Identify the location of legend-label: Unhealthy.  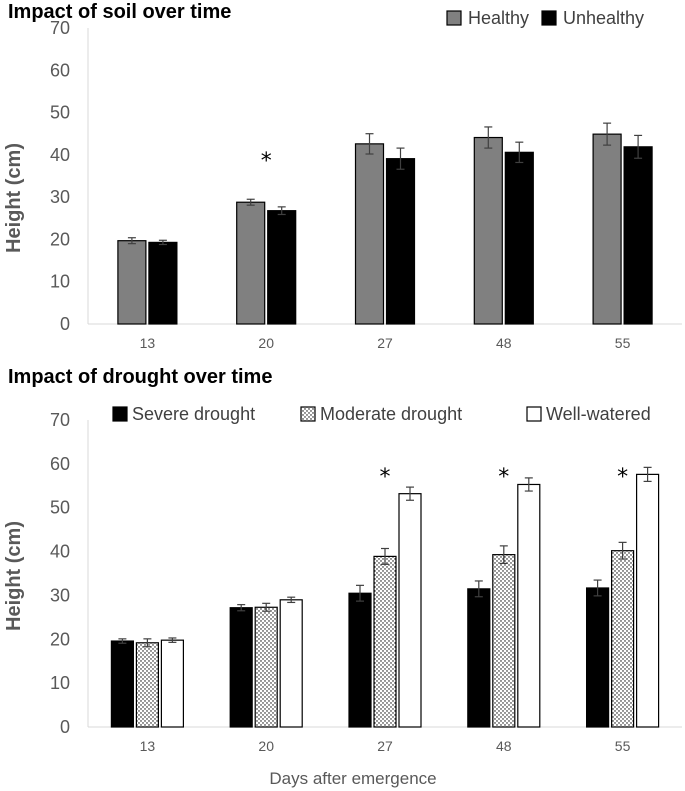
(603, 18).